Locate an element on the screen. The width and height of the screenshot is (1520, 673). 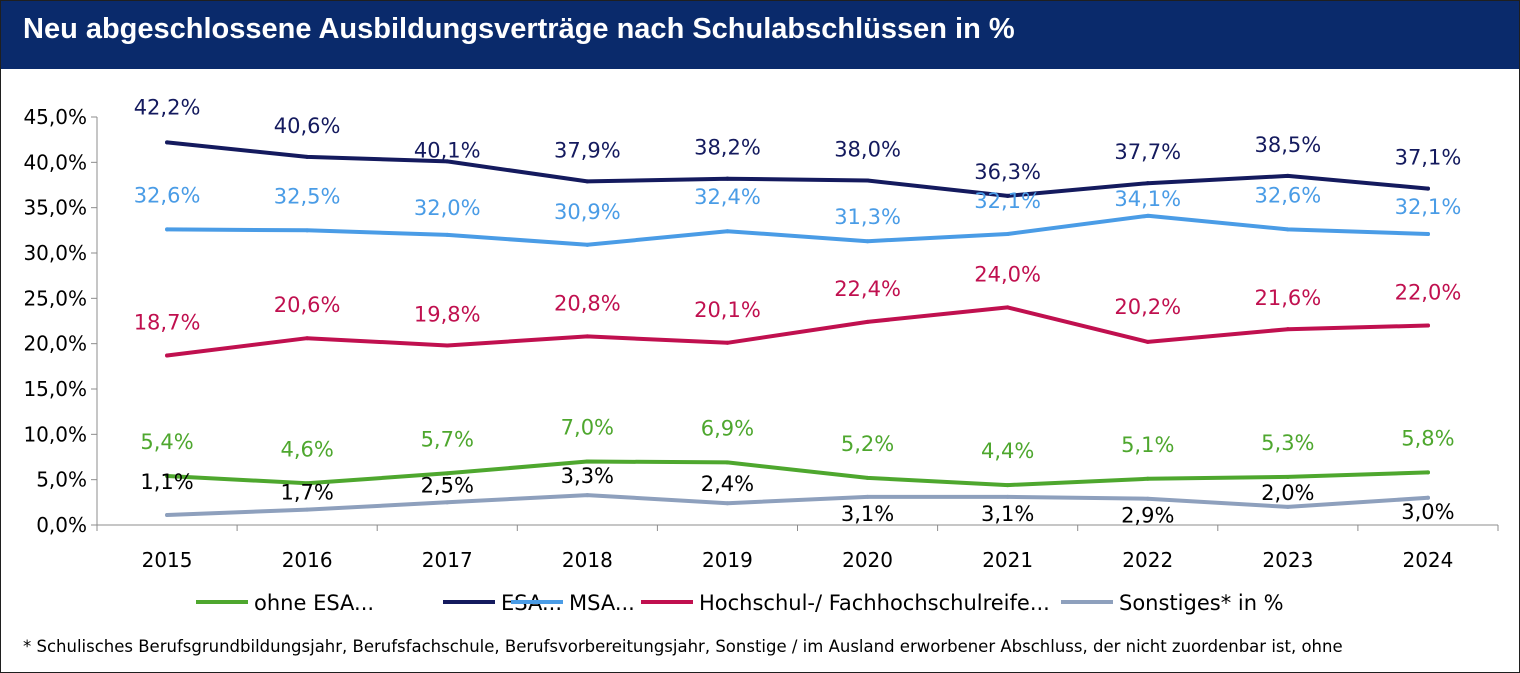
data-label: 38,5% is located at coordinates (1287, 145).